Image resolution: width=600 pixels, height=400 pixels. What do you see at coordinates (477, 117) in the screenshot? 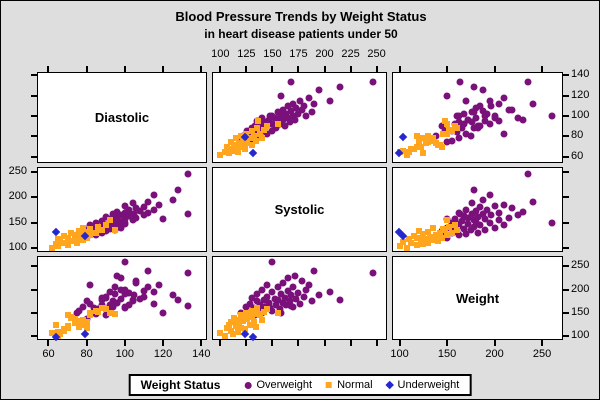
I see `cell-diastolic-vs-weight` at bounding box center [477, 117].